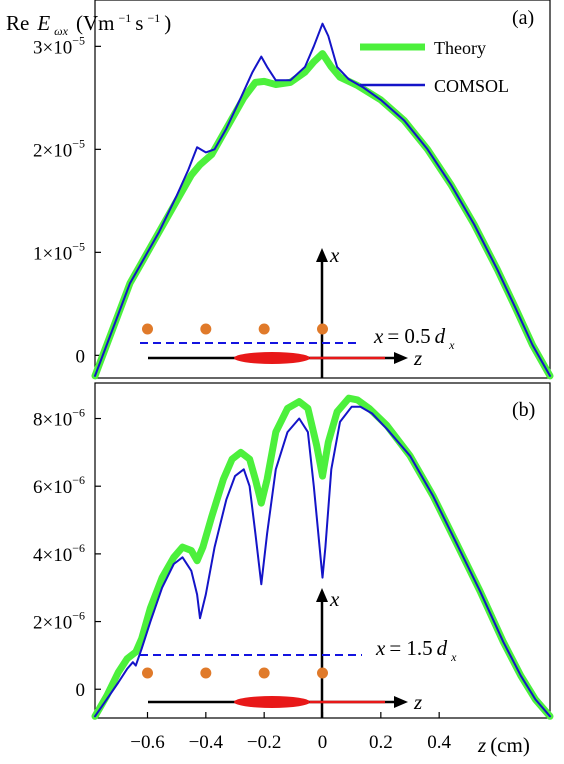 This screenshot has width=564, height=764. What do you see at coordinates (414, 338) in the screenshot?
I see `inset-a-line-label: x = 0.5 d x` at bounding box center [414, 338].